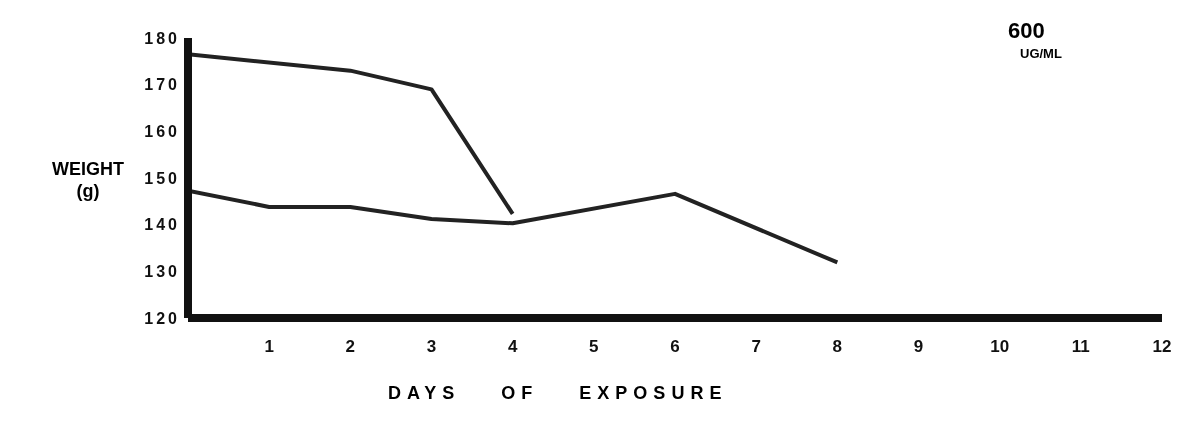  What do you see at coordinates (512, 347) in the screenshot?
I see `x-tick-label: 4` at bounding box center [512, 347].